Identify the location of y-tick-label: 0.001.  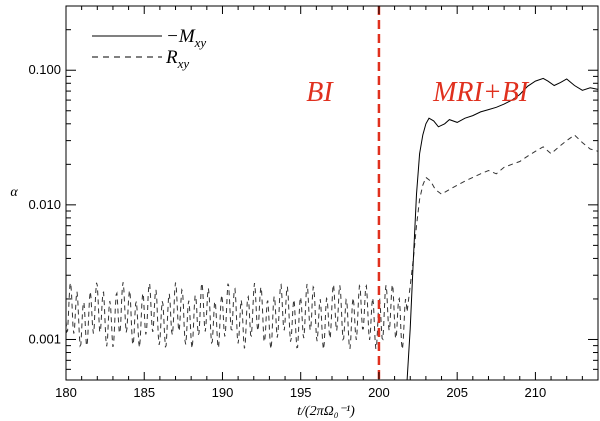
(44, 338).